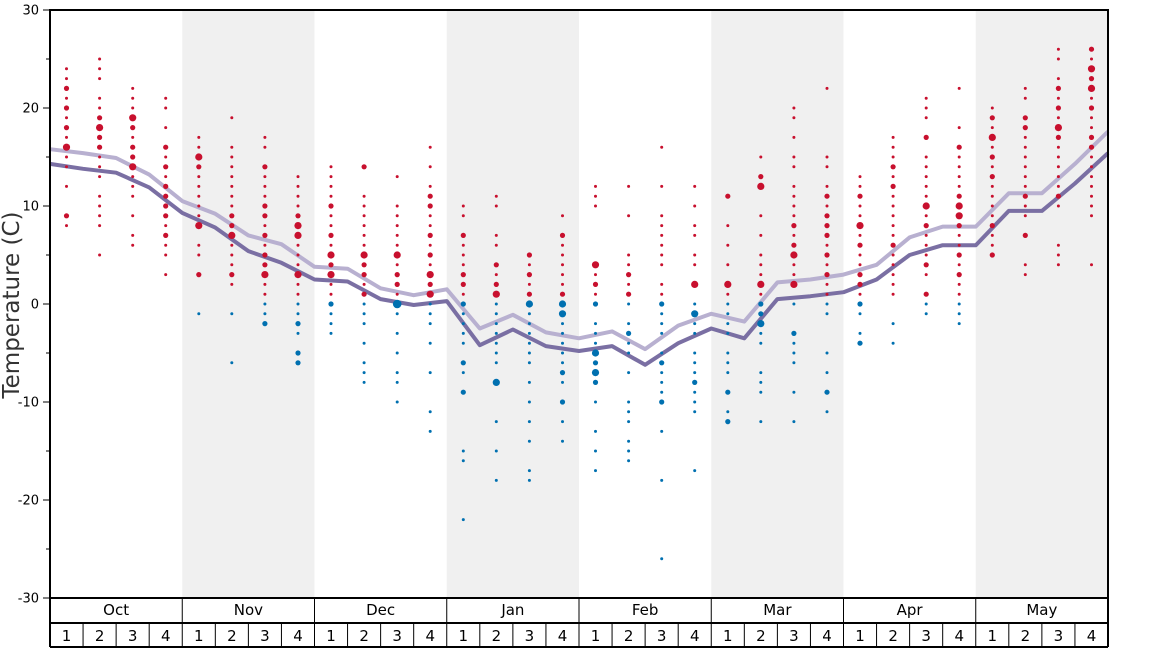 Image resolution: width=1168 pixels, height=648 pixels. I want to click on month-label-feb: Feb, so click(645, 610).